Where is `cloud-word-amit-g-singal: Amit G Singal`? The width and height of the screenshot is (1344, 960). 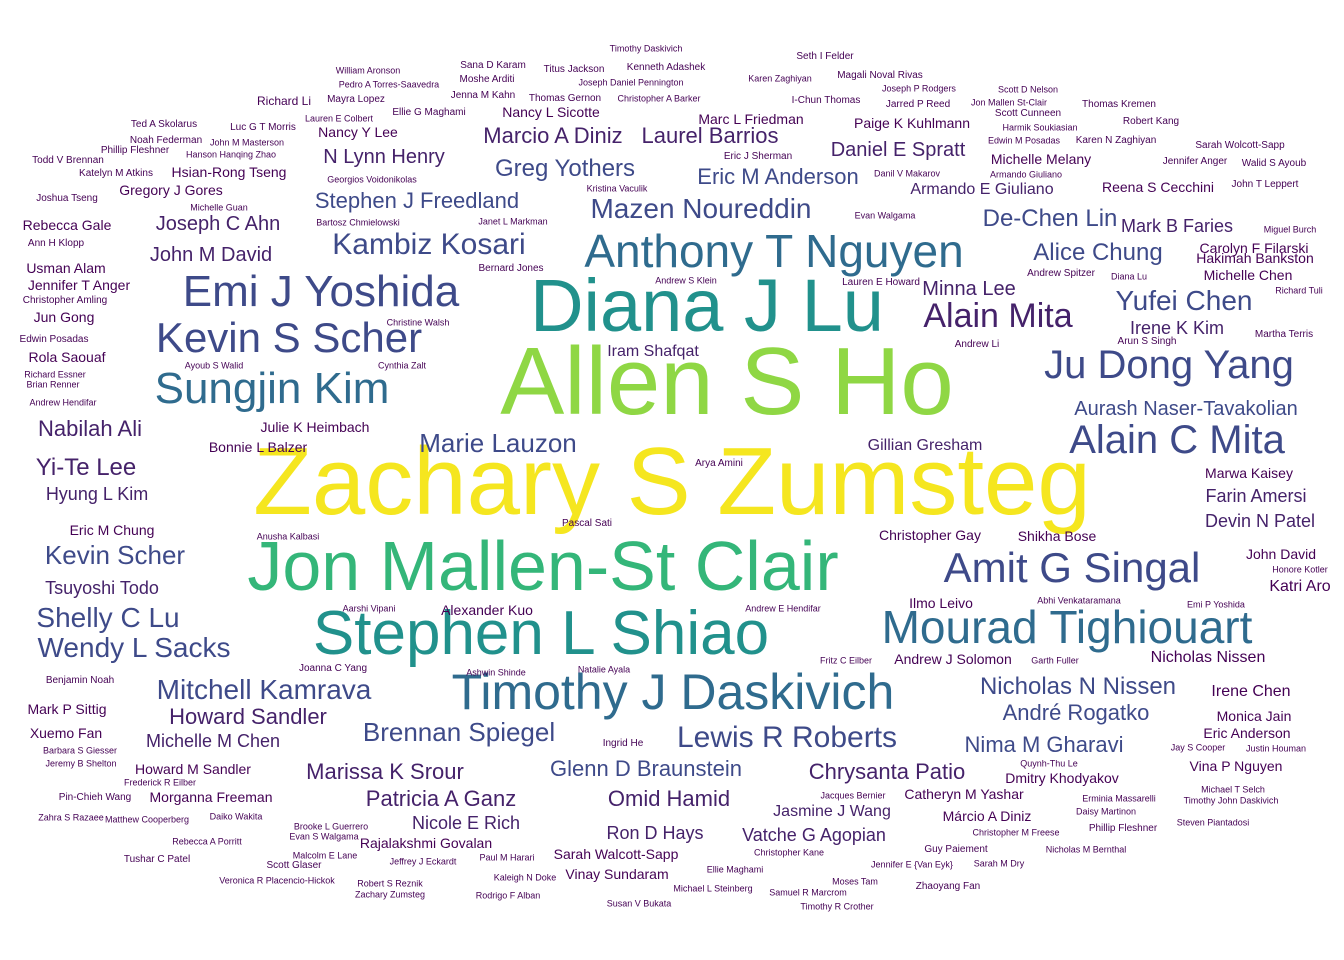
cloud-word-amit-g-singal: Amit G Singal is located at coordinates (1072, 567).